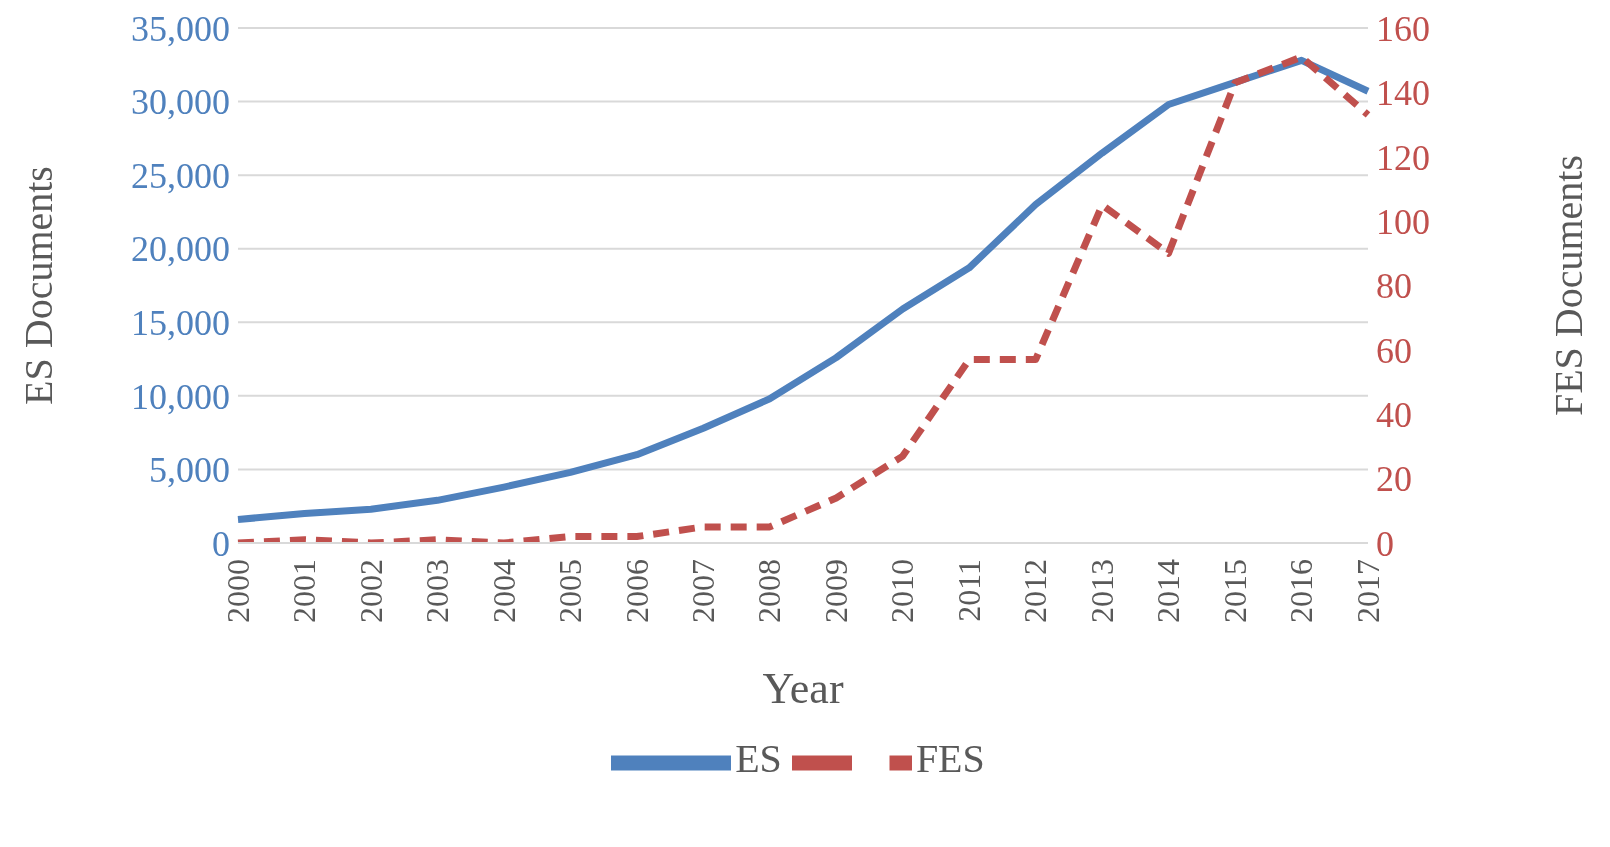 This screenshot has height=847, width=1610. I want to click on y2-tick-label: 20, so click(1394, 479).